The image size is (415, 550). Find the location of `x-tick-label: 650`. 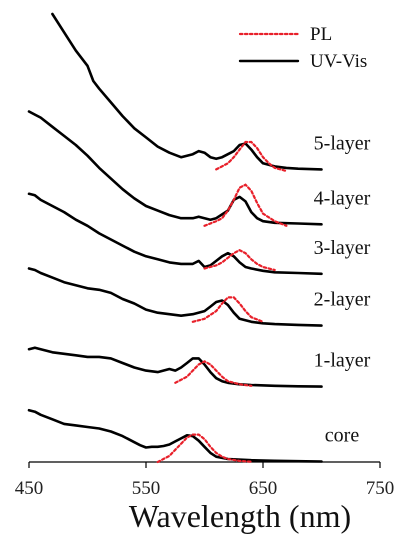

x-tick-label: 650 is located at coordinates (263, 488).